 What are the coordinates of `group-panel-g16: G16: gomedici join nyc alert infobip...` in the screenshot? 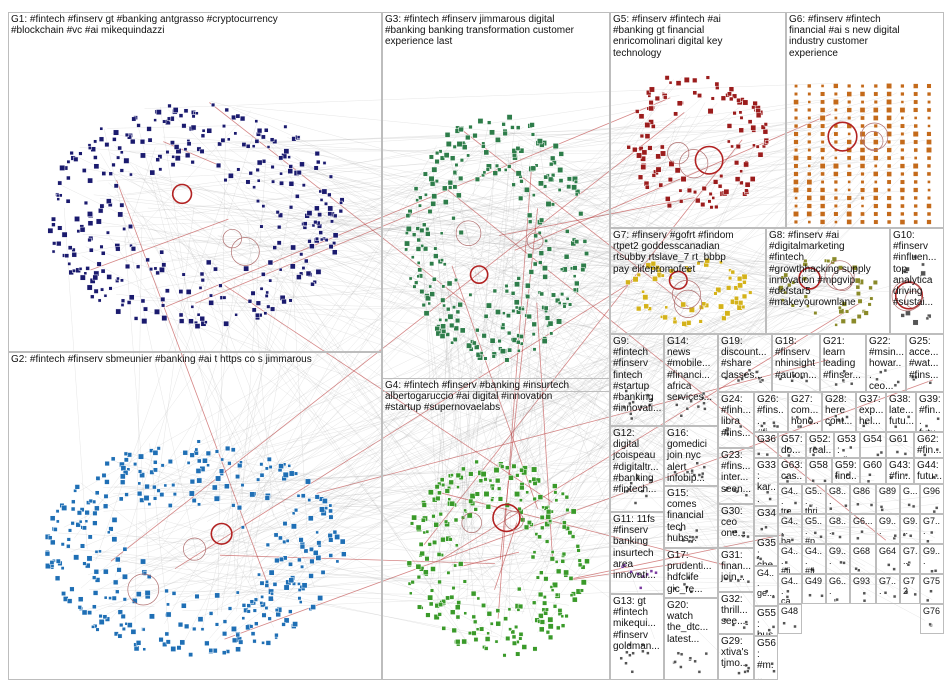 It's located at (691, 456).